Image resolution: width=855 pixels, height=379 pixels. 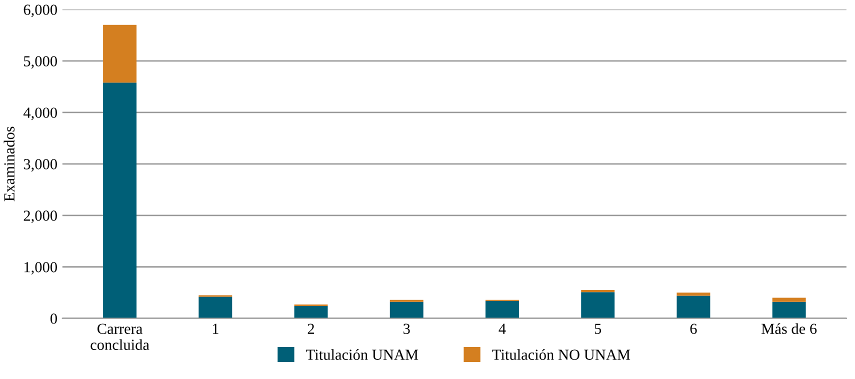 What do you see at coordinates (9, 164) in the screenshot?
I see `y-axis-title: Examinados` at bounding box center [9, 164].